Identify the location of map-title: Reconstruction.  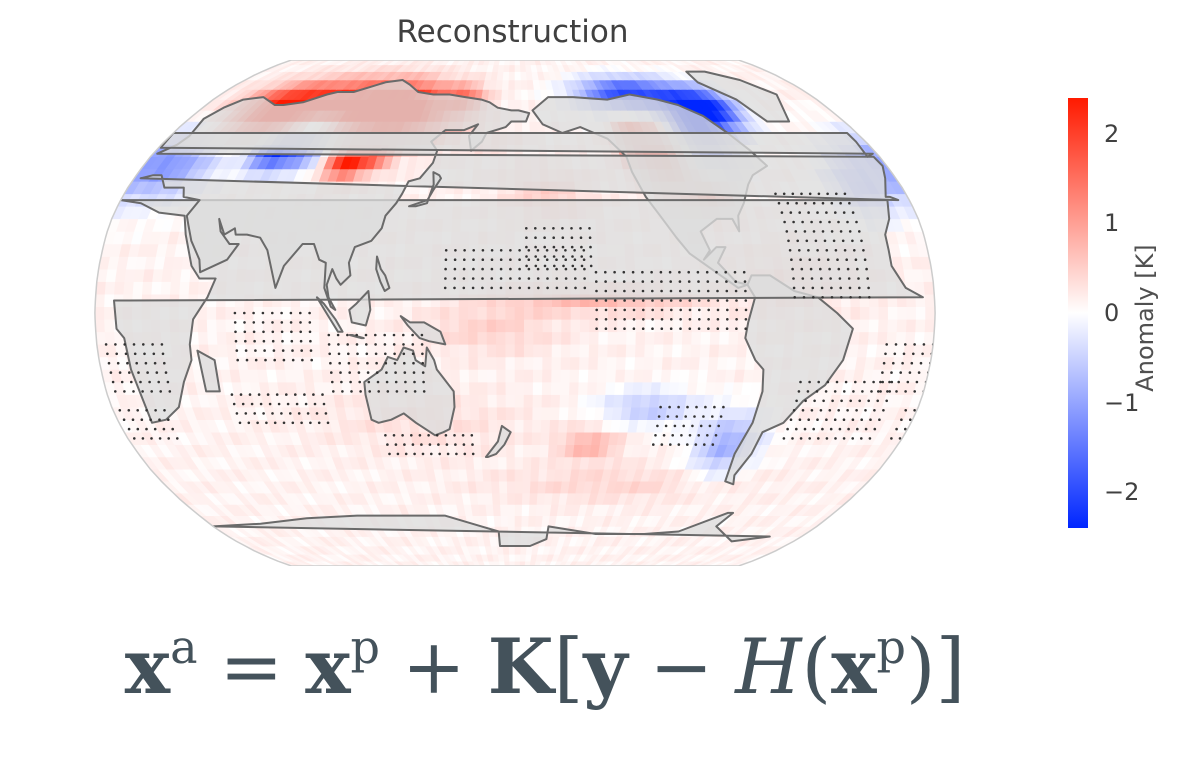
(512, 32).